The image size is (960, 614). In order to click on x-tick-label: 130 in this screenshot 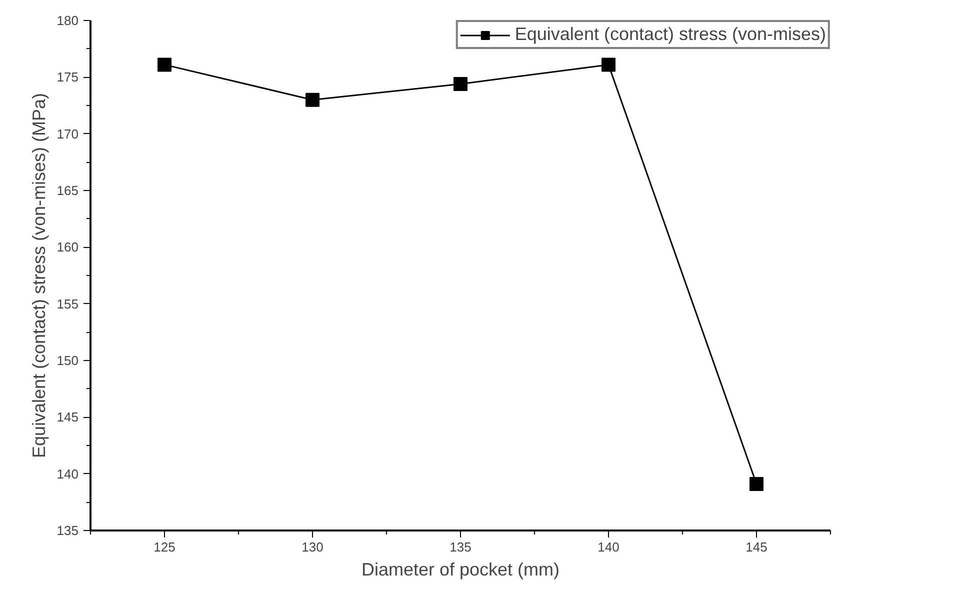, I will do `click(313, 547)`.